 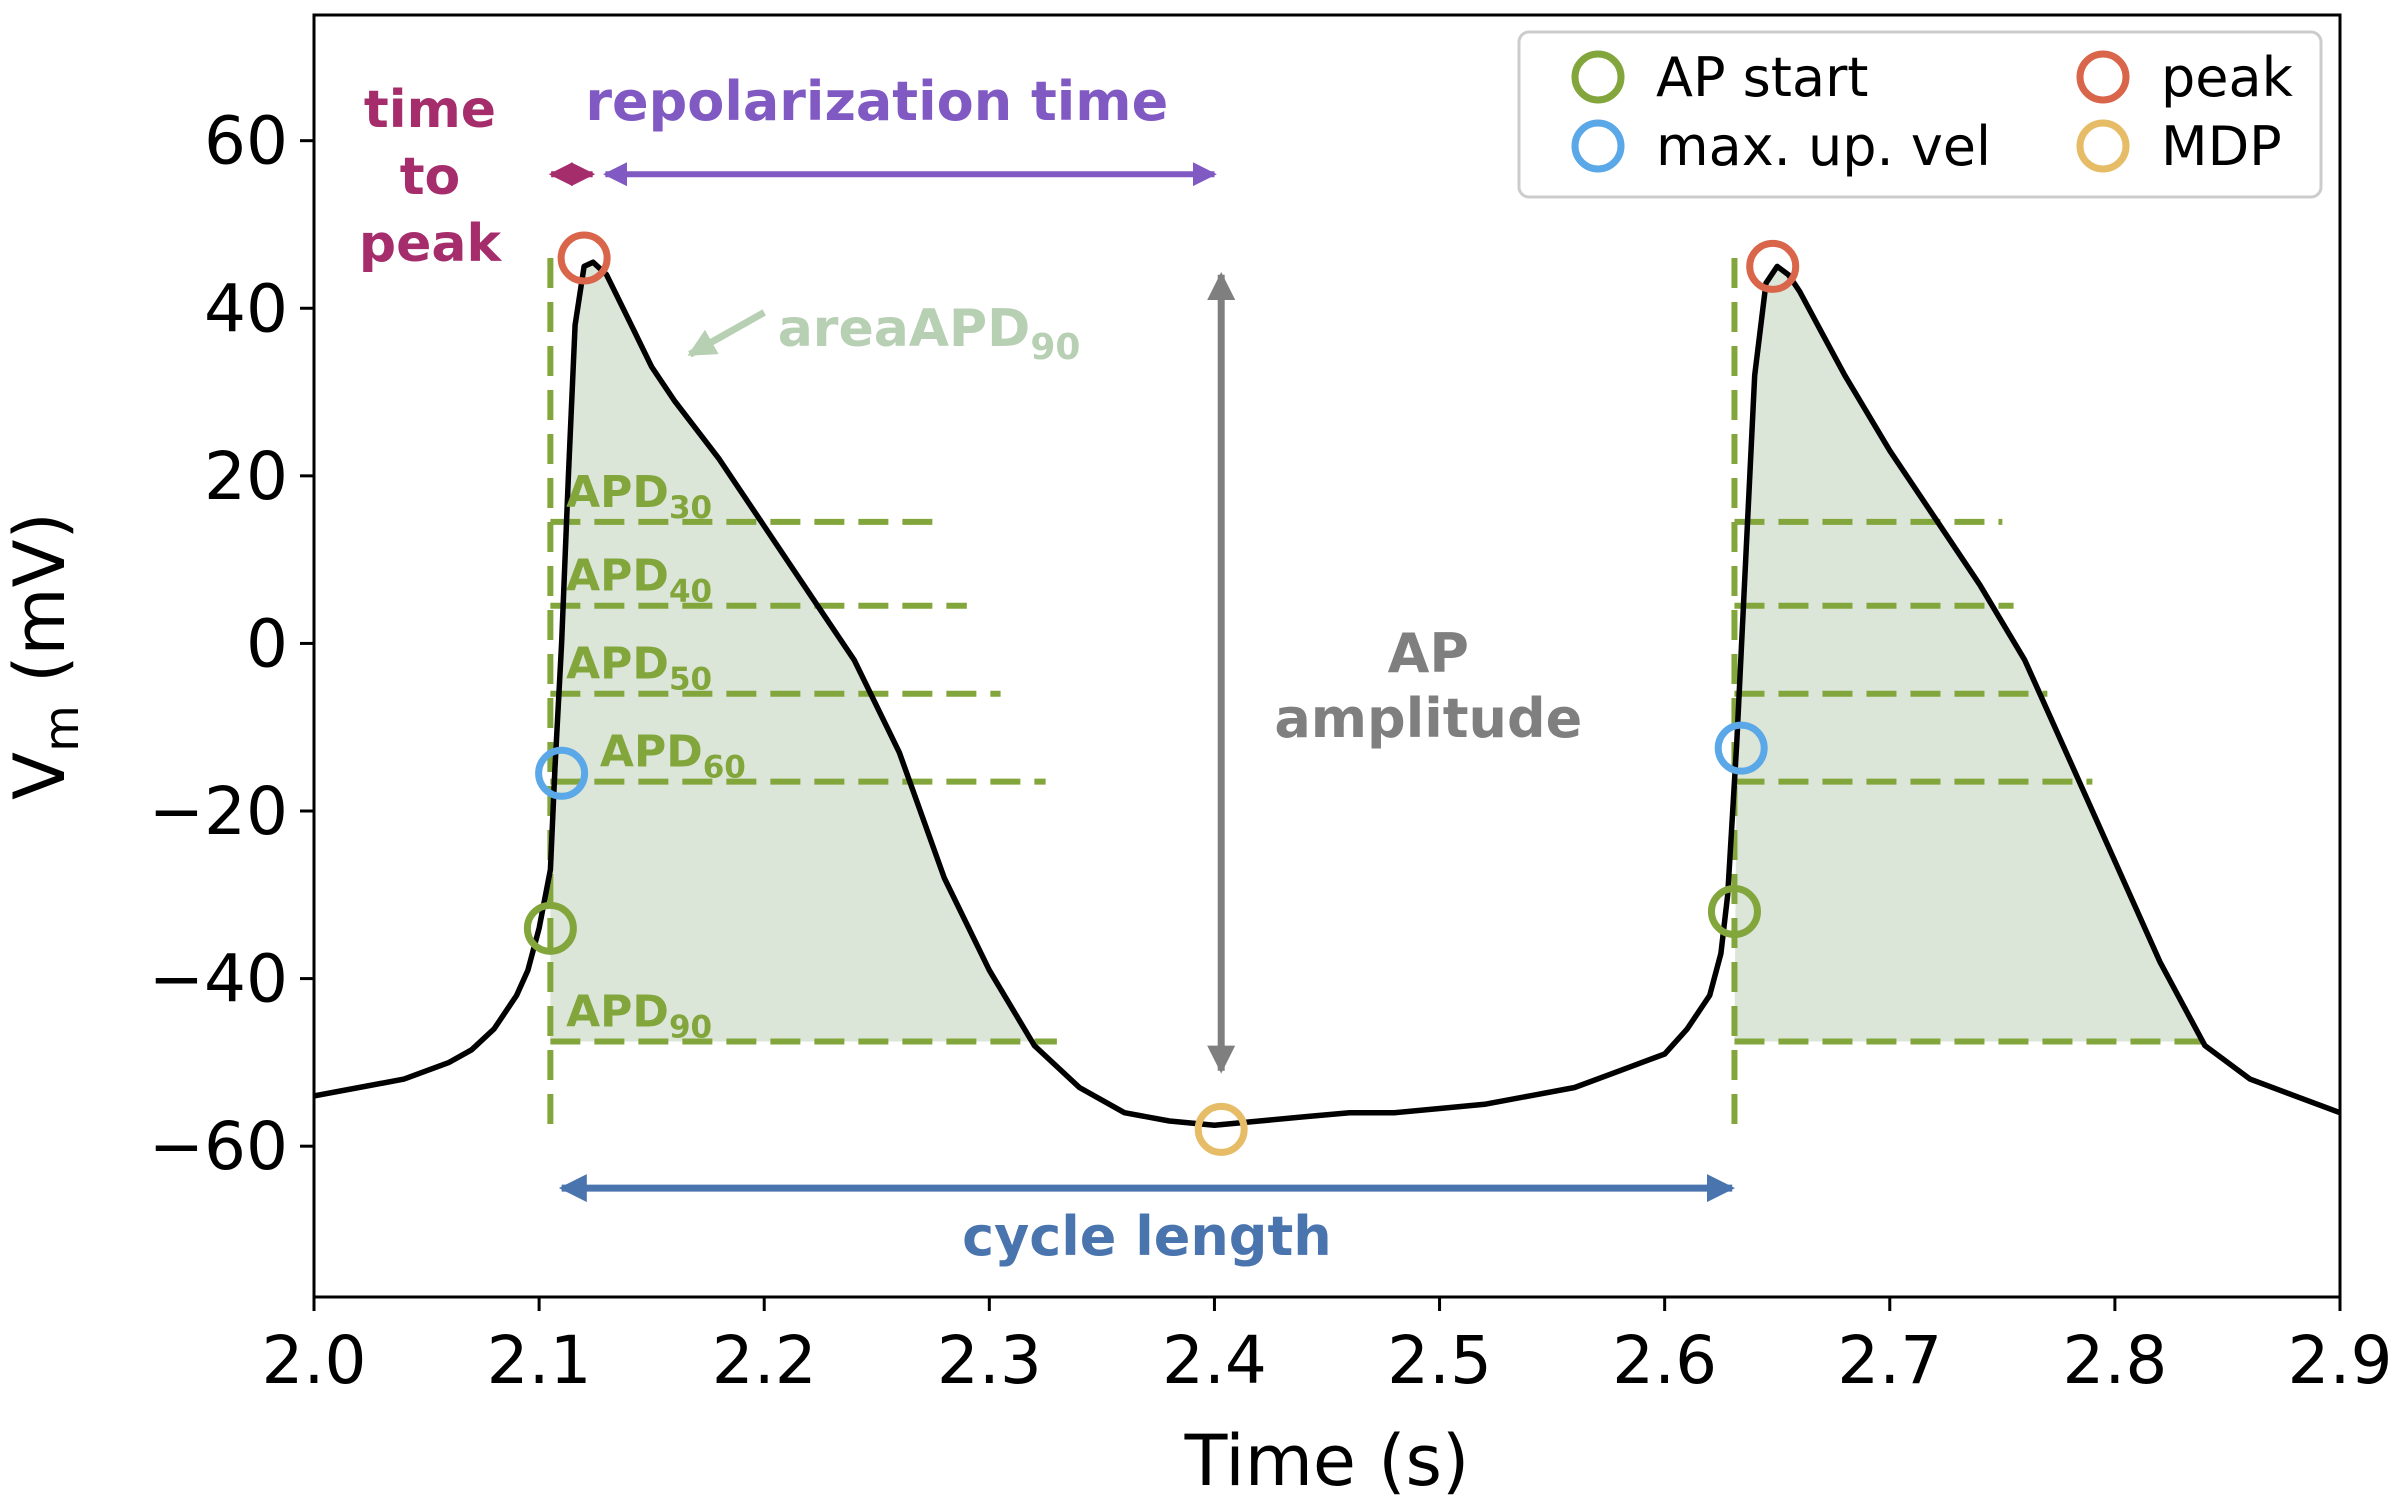 What do you see at coordinates (1664, 1360) in the screenshot?
I see `x-tick-label-6: 2.6` at bounding box center [1664, 1360].